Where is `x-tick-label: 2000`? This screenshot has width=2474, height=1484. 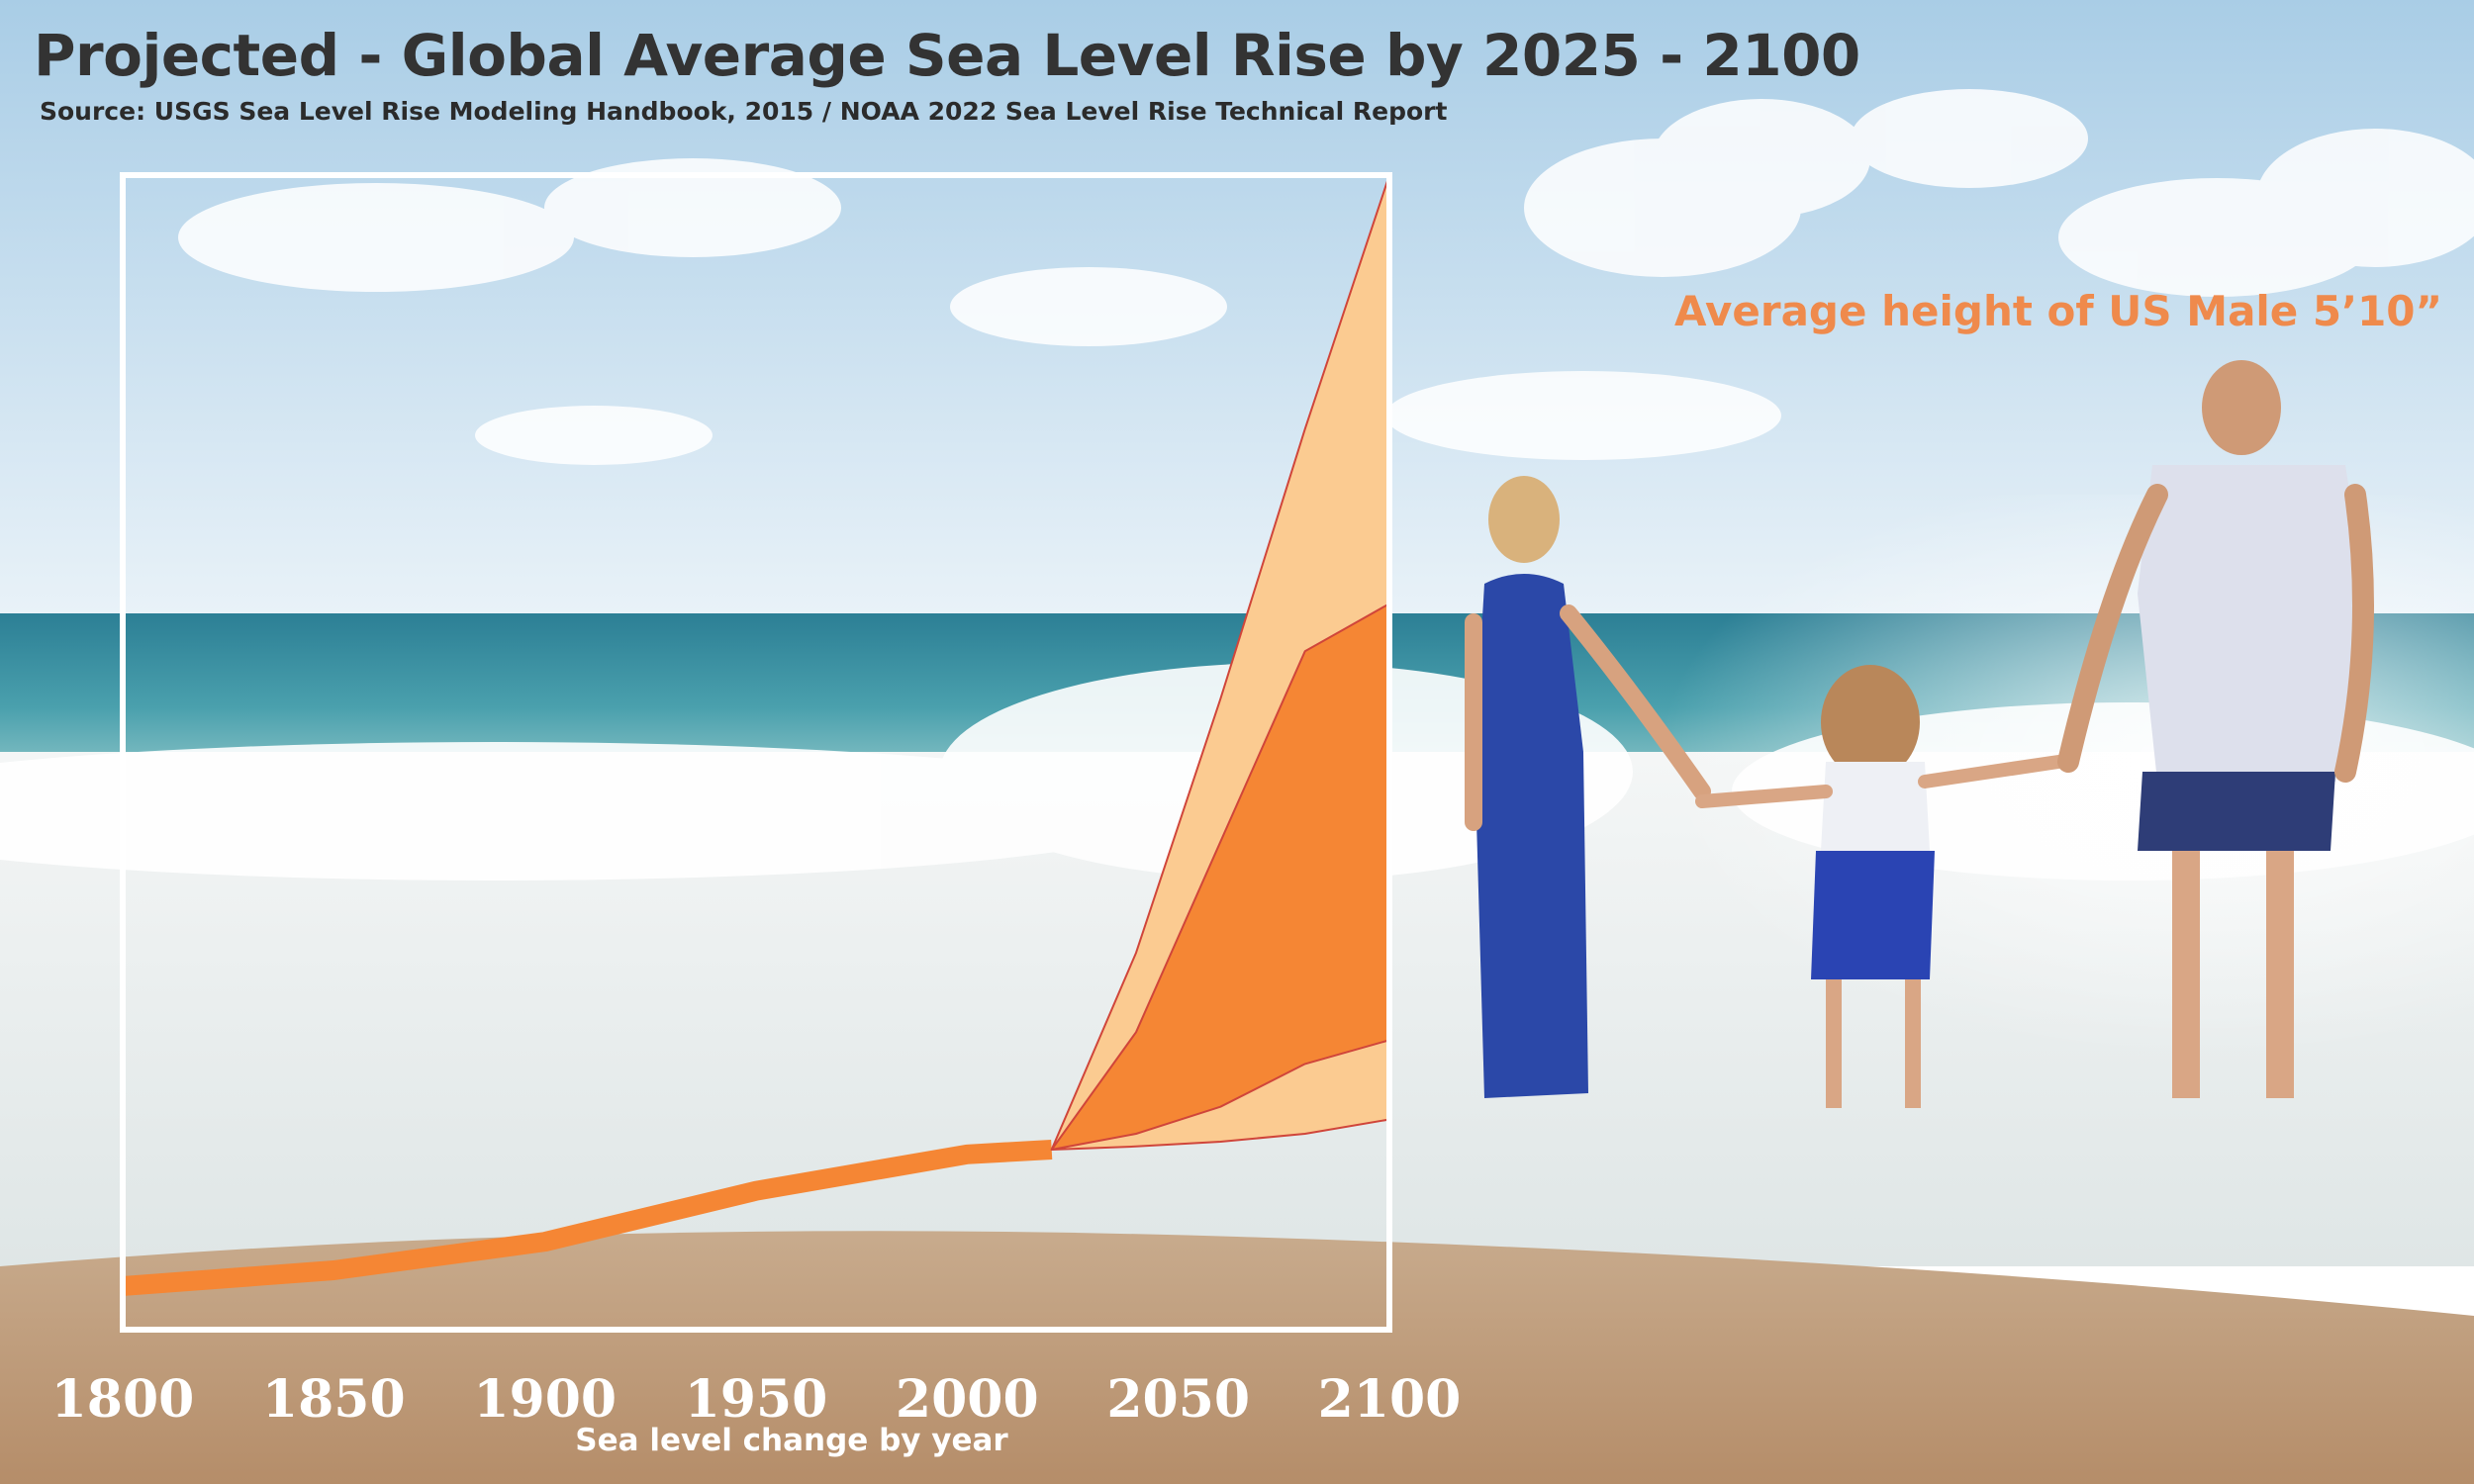
x-tick-label: 2000 is located at coordinates (968, 1399).